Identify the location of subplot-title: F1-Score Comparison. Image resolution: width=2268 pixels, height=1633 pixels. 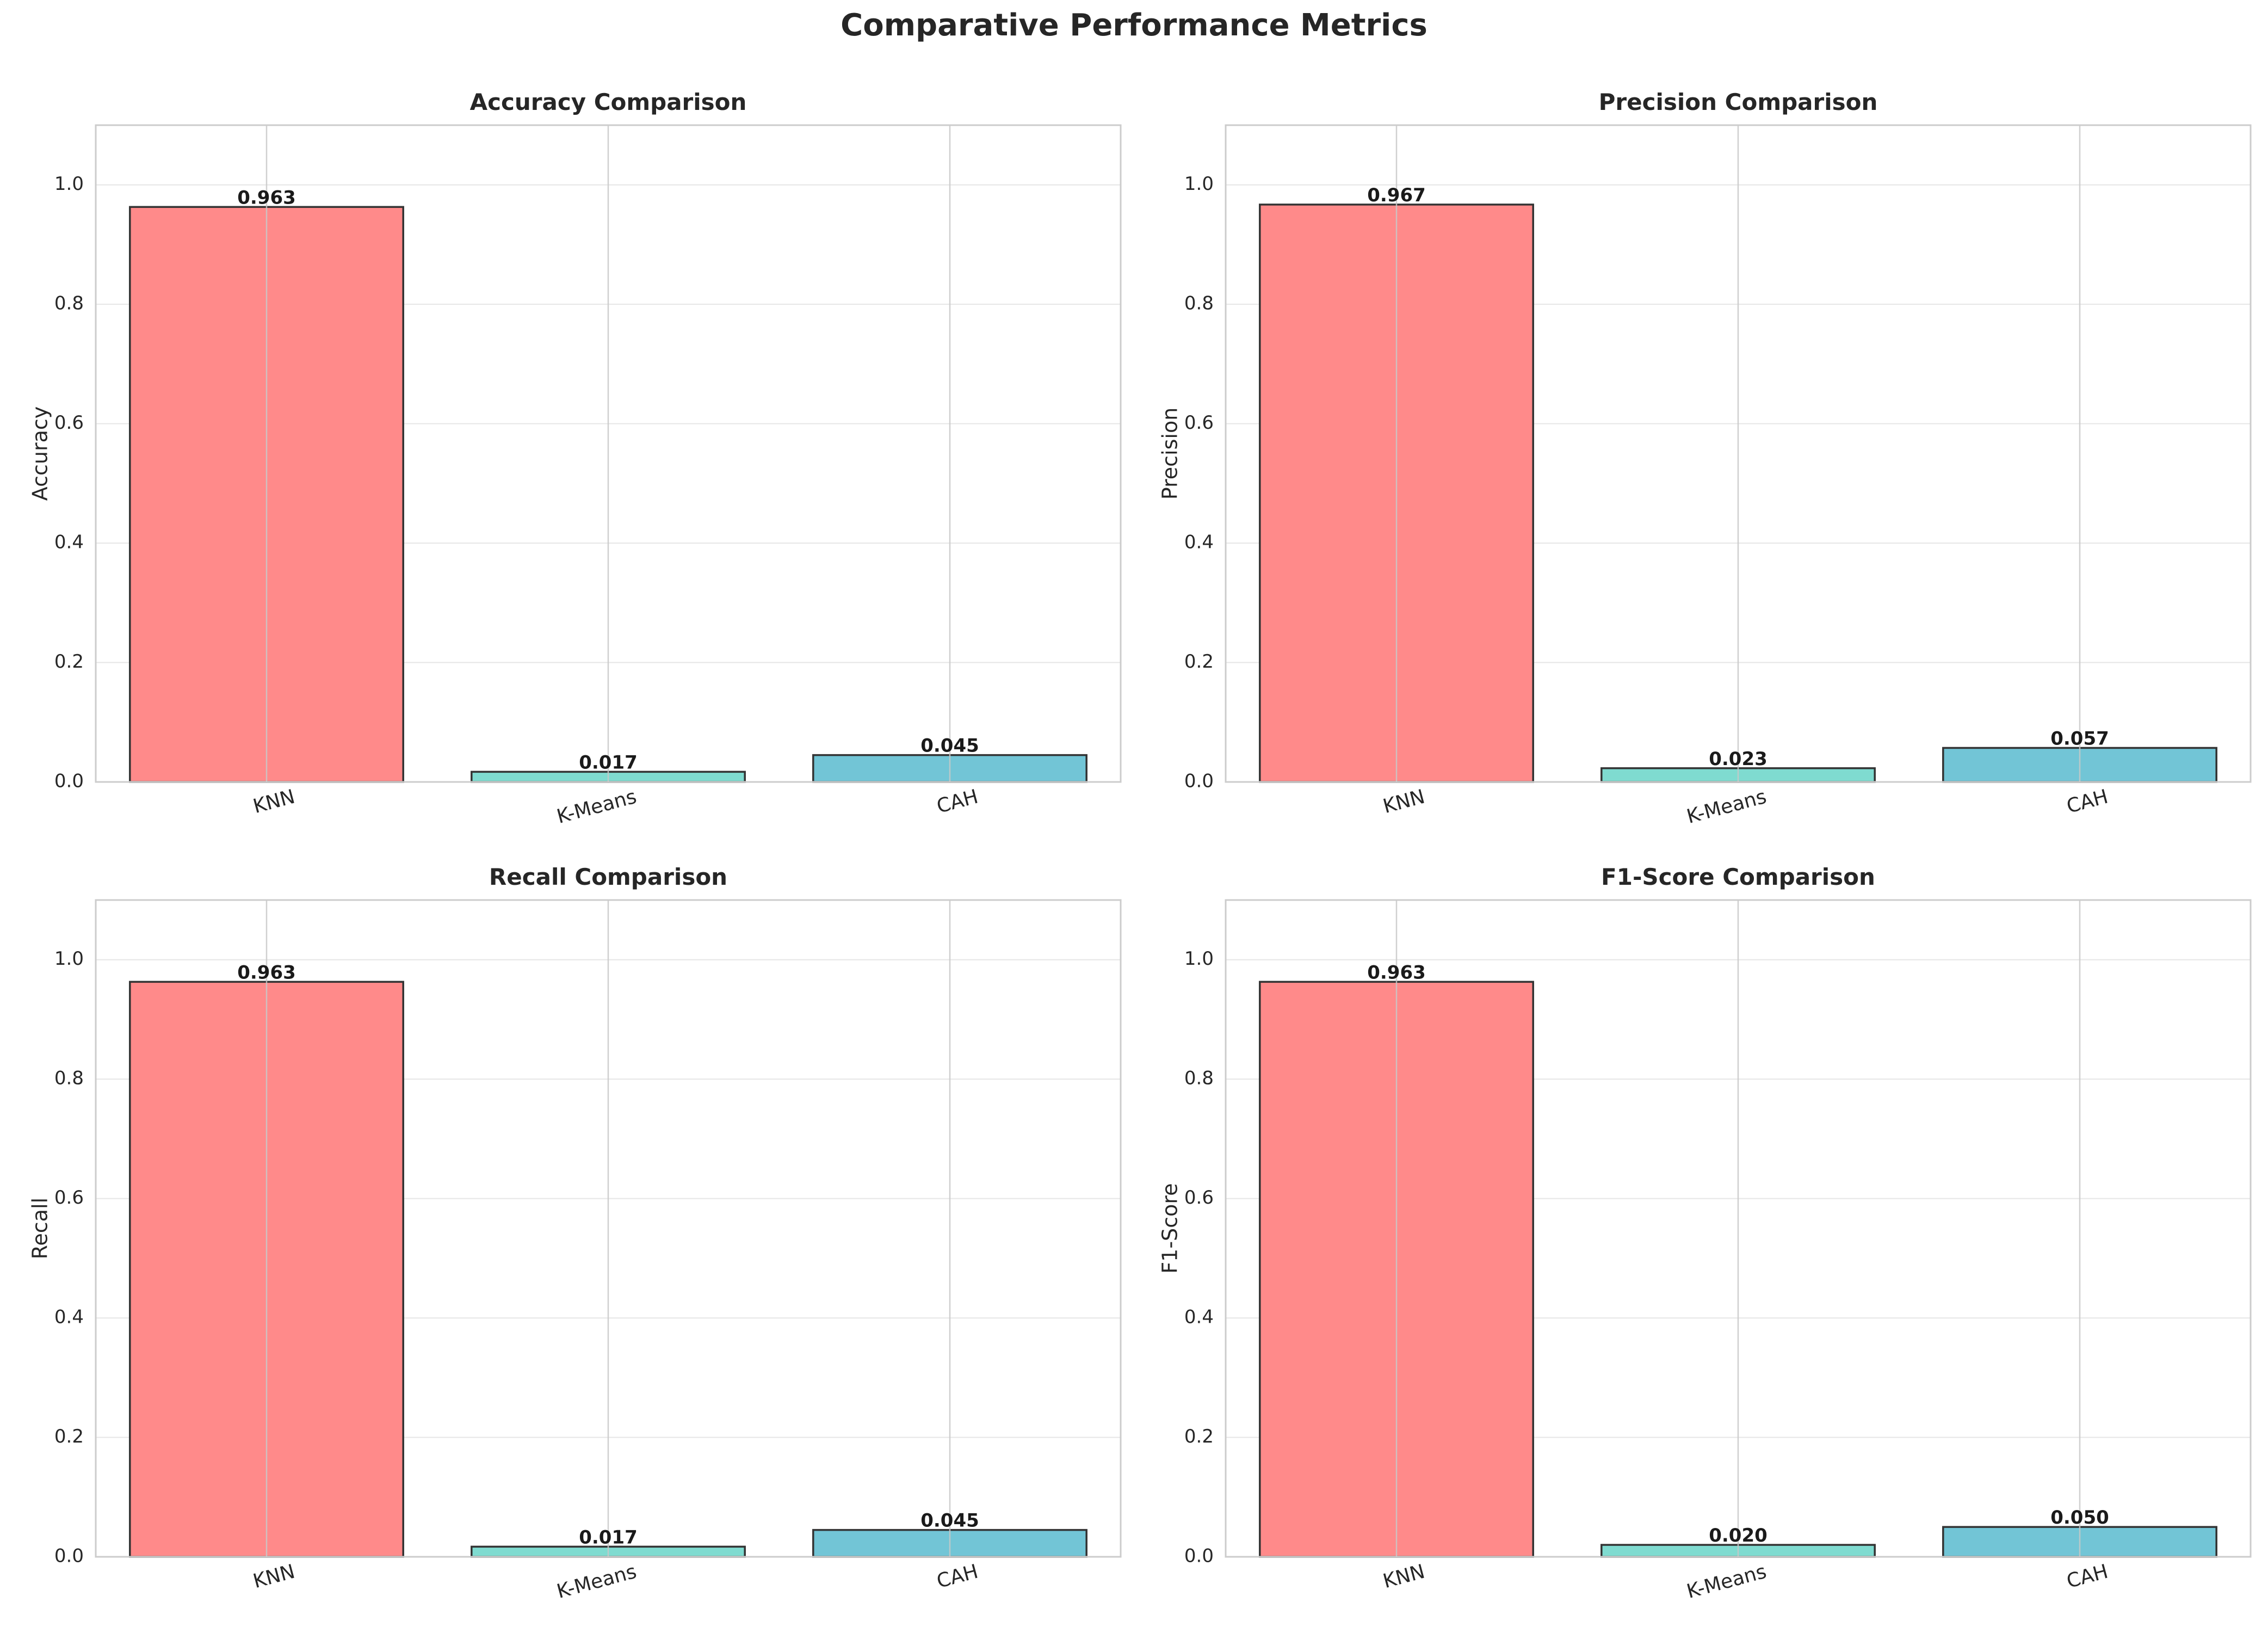
(1738, 877).